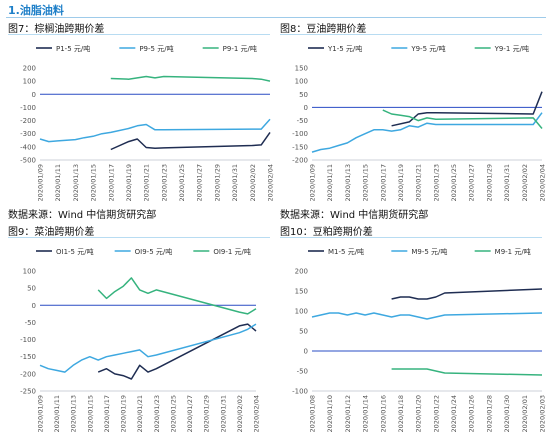  What do you see at coordinates (240, 48) in the screenshot?
I see `legend-label: P9-1 元/吨` at bounding box center [240, 48].